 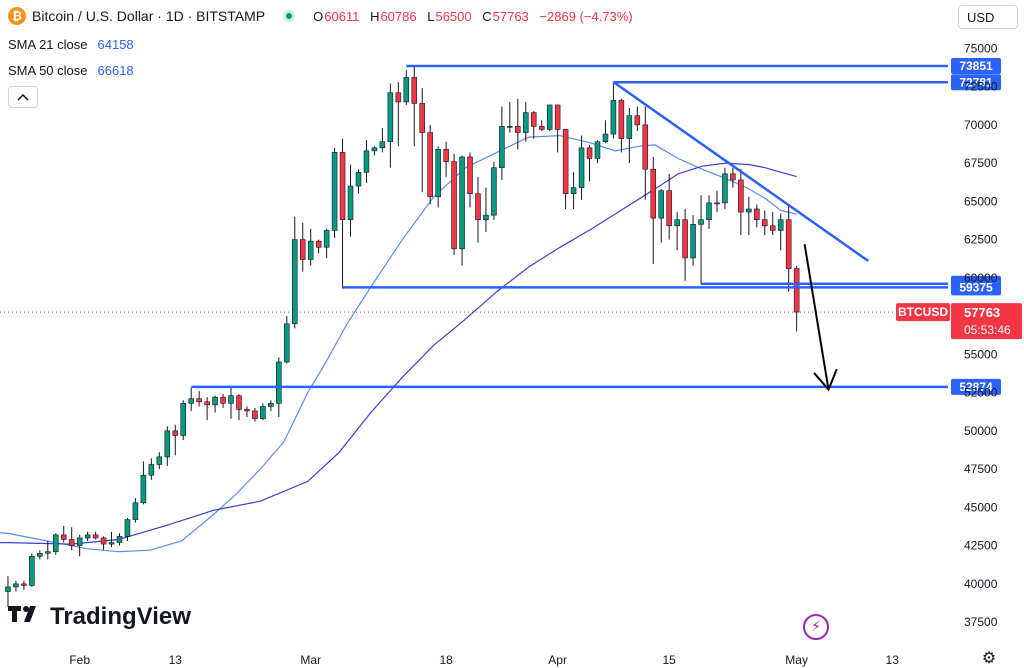 What do you see at coordinates (816, 627) in the screenshot?
I see `lightning-icon: ⚡` at bounding box center [816, 627].